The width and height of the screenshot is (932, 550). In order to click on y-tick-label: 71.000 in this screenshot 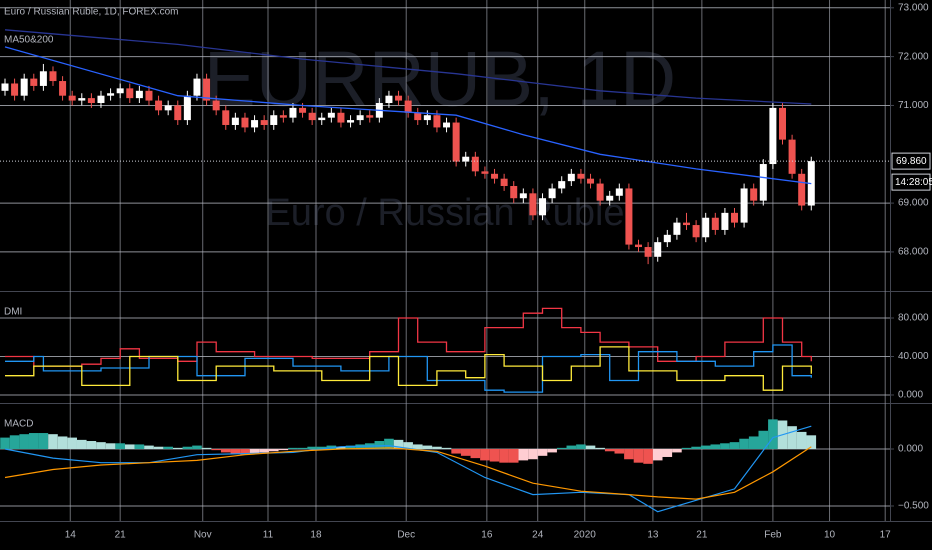, I will do `click(913, 105)`.